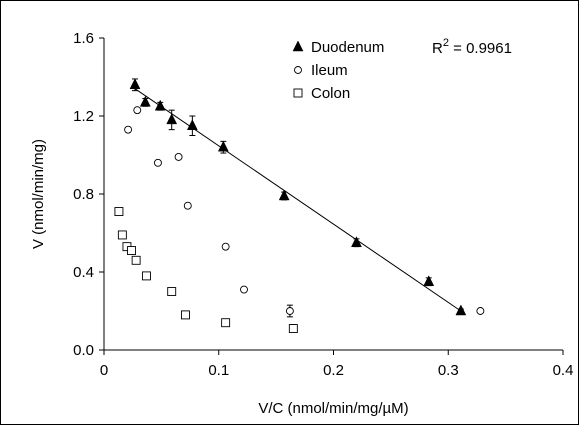  Describe the element at coordinates (347, 47) in the screenshot. I see `legend-label-duodenum: Duodenum` at that location.